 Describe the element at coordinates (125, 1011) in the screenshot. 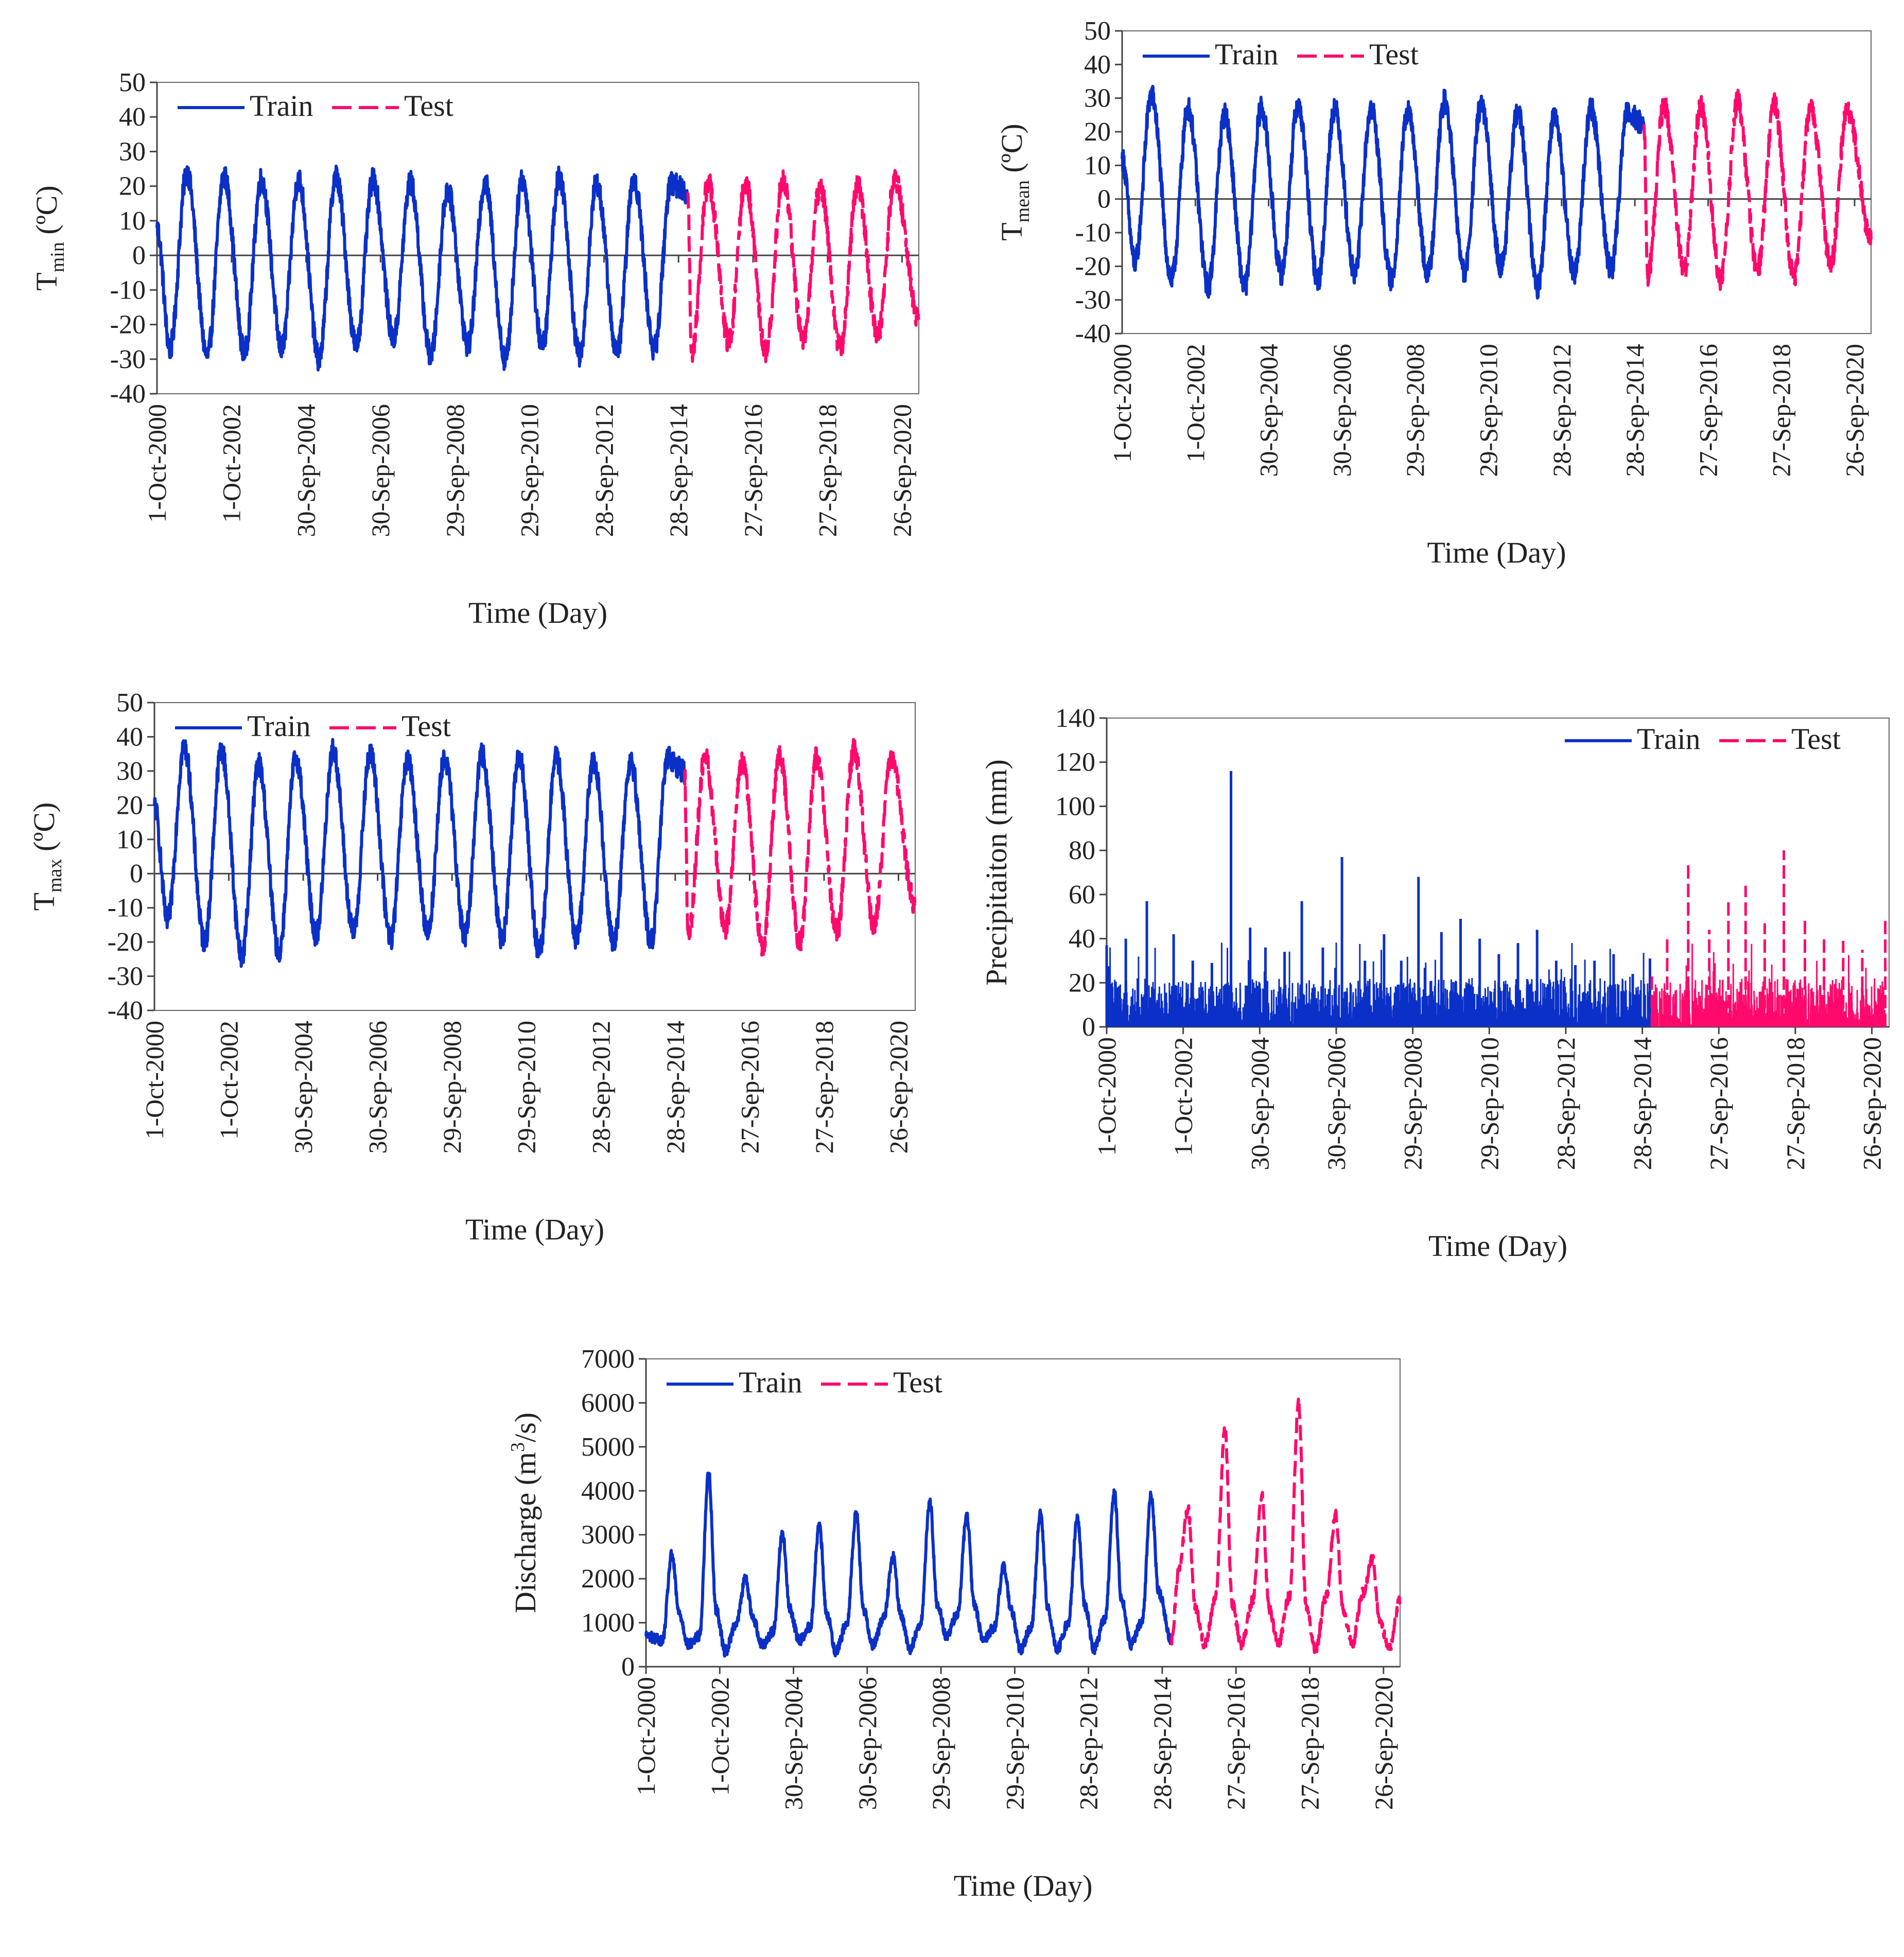

I see `y-tick-label: -40` at that location.